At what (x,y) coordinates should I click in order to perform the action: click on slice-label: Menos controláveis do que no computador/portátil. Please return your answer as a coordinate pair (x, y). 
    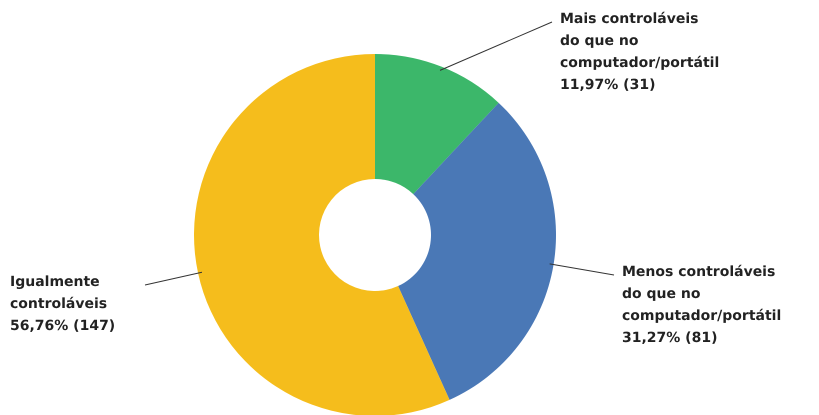
    Looking at the image, I should click on (702, 294).